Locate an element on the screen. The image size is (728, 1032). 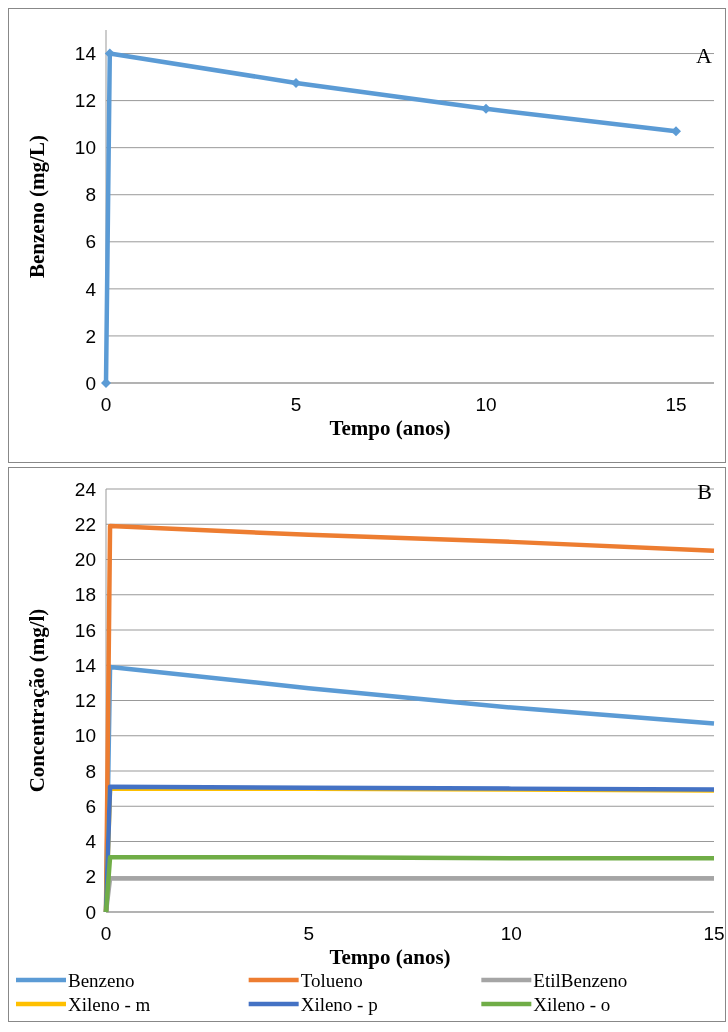
legend-label: Xileno - m is located at coordinates (109, 1004).